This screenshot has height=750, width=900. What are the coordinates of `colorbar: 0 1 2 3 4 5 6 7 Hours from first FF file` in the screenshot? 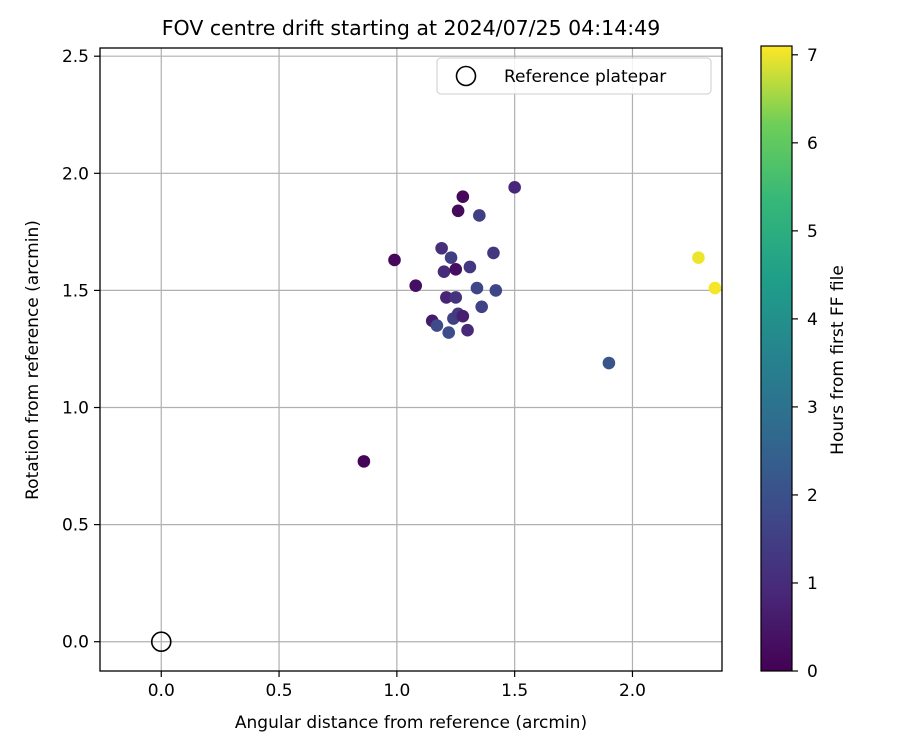 It's located at (804, 363).